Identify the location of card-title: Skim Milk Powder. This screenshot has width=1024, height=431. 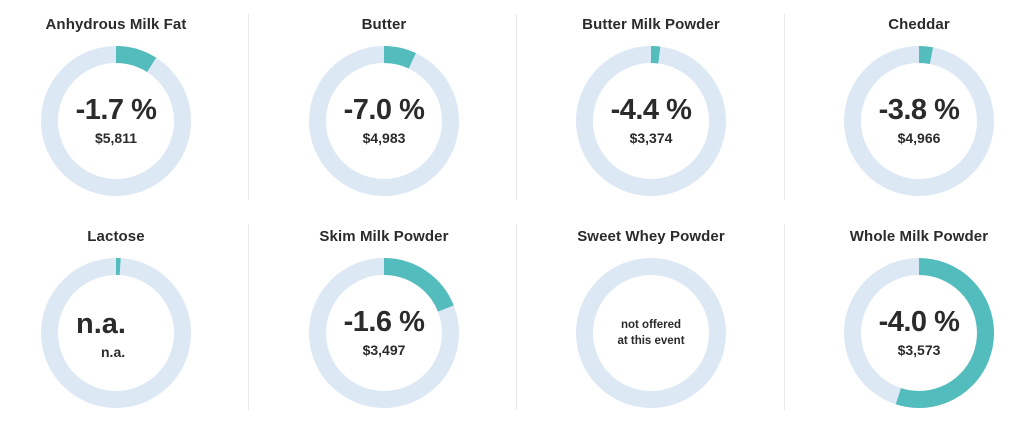
(384, 236).